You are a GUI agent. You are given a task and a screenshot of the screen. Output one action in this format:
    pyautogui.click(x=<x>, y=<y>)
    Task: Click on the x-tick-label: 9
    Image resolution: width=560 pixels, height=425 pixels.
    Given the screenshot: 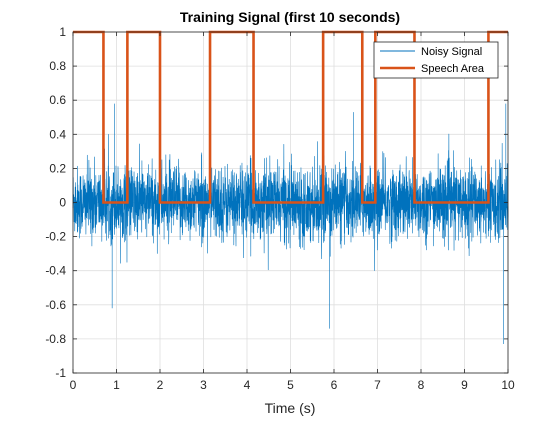 What is the action you would take?
    pyautogui.click(x=464, y=385)
    